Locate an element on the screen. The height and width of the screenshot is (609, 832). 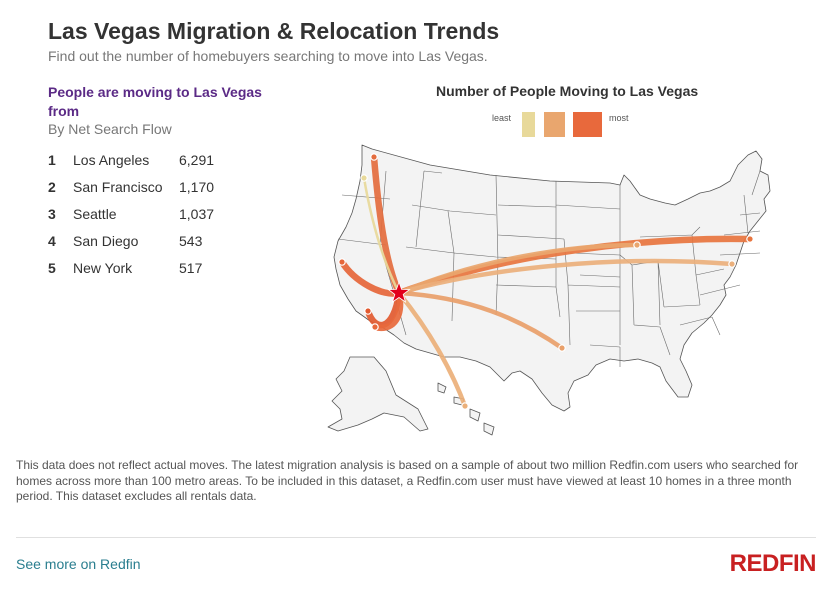
map-legend: least most is located at coordinates (560, 125).